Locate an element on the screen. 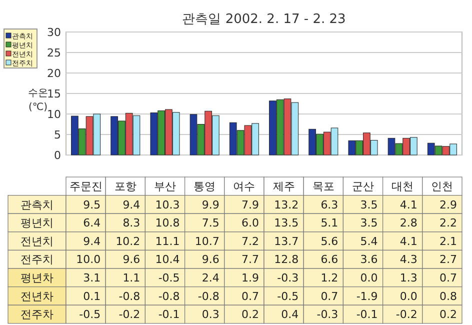 This screenshot has height=325, width=472. category-label: 여수 is located at coordinates (244, 186).